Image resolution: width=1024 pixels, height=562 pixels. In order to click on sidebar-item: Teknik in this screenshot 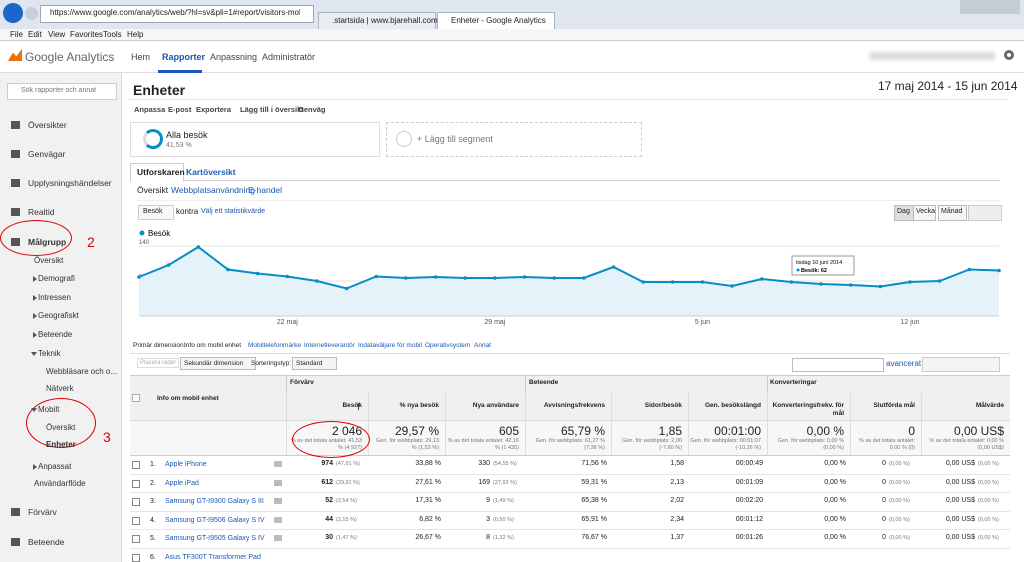, I will do `click(49, 353)`.